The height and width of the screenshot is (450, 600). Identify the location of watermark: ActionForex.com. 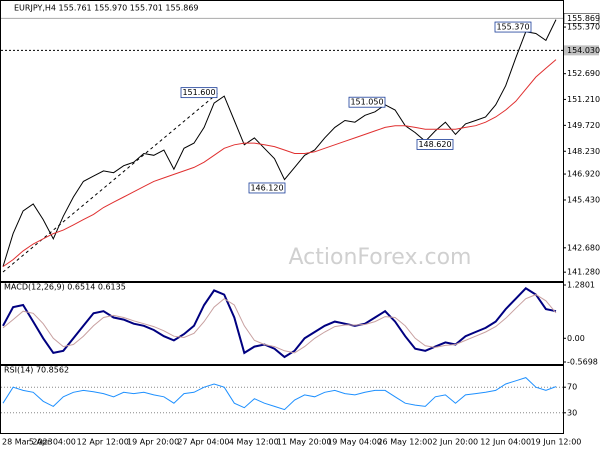
(380, 257).